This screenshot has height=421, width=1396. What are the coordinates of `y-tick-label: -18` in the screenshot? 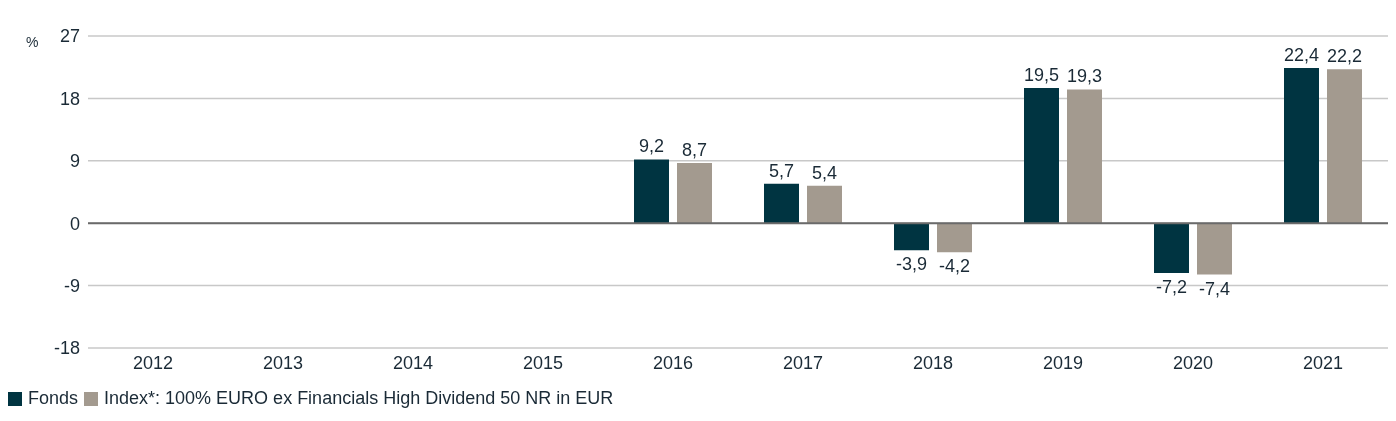 It's located at (66, 348).